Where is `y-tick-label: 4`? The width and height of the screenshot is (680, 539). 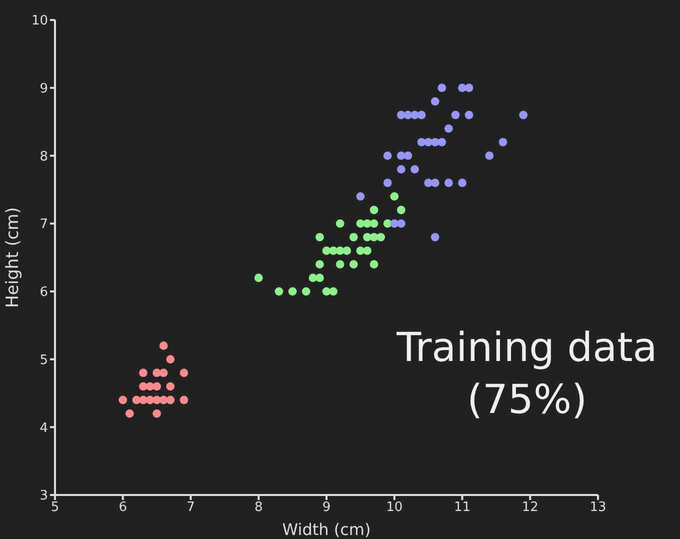 y-tick-label: 4 is located at coordinates (44, 428).